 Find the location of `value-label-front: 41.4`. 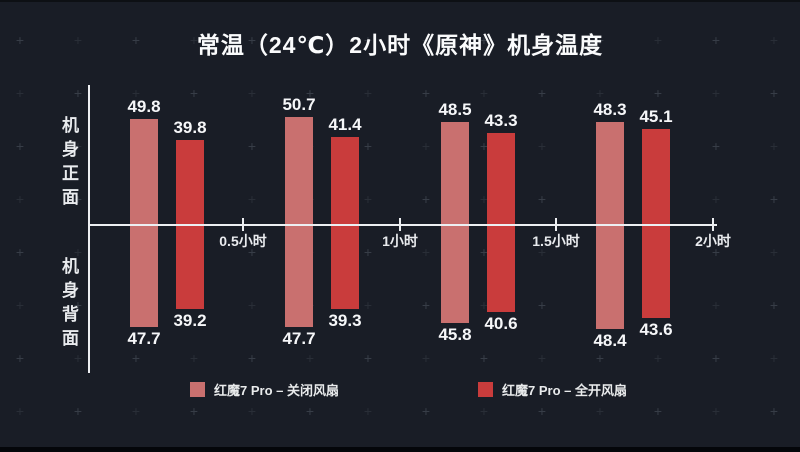

value-label-front: 41.4 is located at coordinates (345, 124).